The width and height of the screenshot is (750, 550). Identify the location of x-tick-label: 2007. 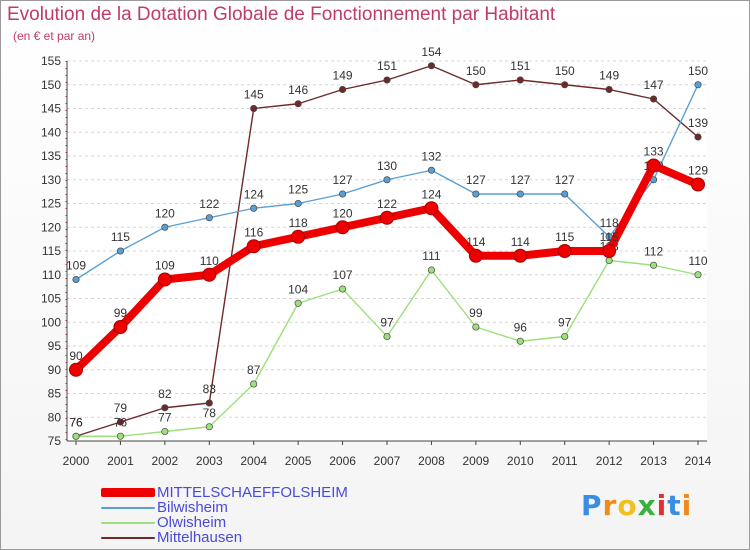
(387, 461).